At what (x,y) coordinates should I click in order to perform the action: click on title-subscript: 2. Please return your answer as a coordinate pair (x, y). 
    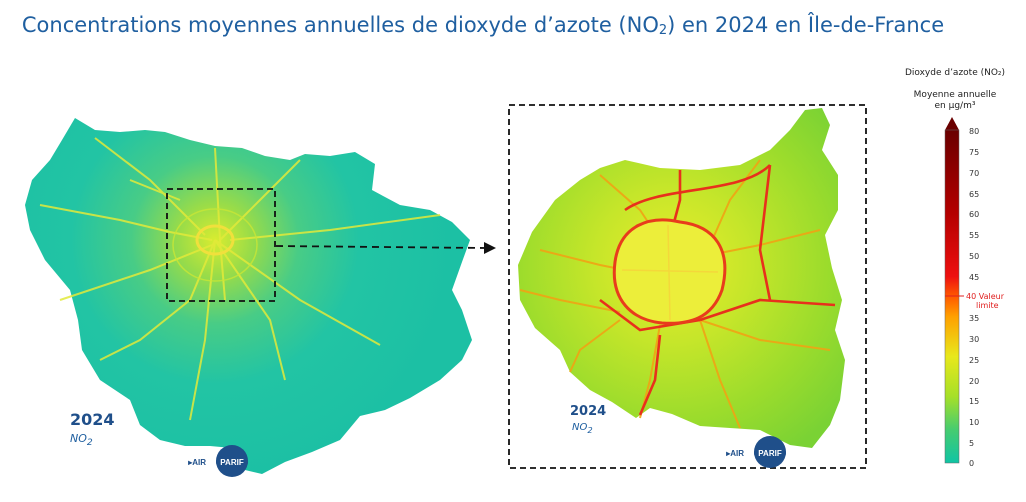
    Looking at the image, I should click on (663, 30).